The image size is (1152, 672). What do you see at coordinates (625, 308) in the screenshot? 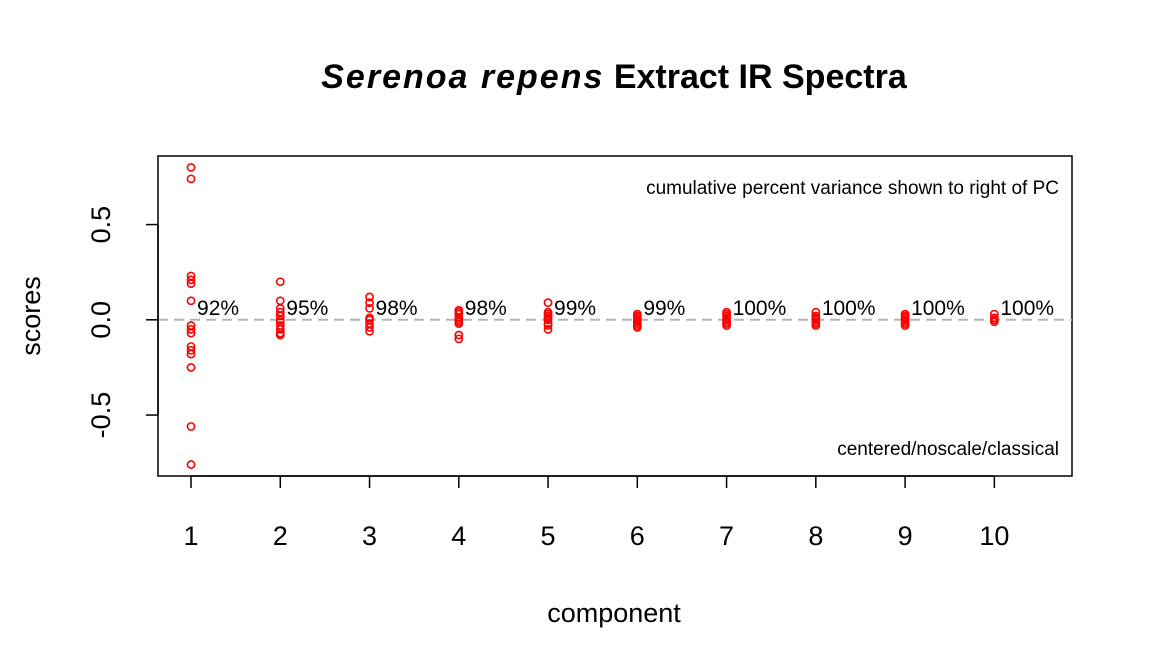
I see `variance-labels: 92% 95% 98% 98% 99% 99% 100% 100% 100% 100%` at bounding box center [625, 308].